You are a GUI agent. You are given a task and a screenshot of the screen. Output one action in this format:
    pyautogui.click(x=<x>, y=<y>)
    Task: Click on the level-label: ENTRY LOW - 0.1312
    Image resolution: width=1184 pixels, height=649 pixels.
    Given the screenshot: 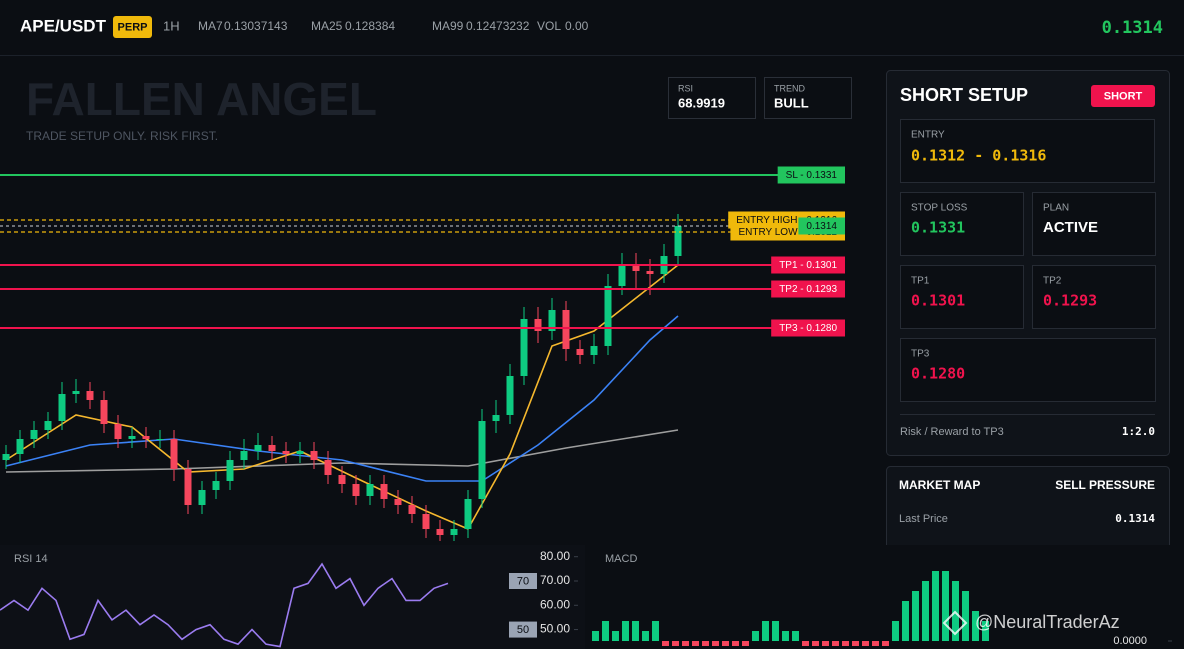 What is the action you would take?
    pyautogui.click(x=787, y=232)
    